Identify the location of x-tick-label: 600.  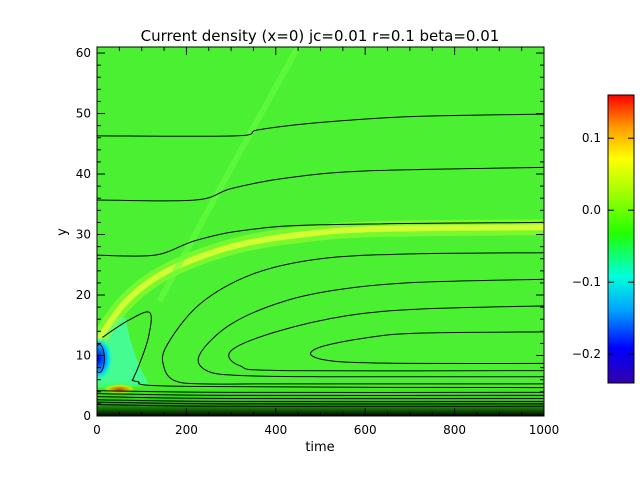
(365, 430).